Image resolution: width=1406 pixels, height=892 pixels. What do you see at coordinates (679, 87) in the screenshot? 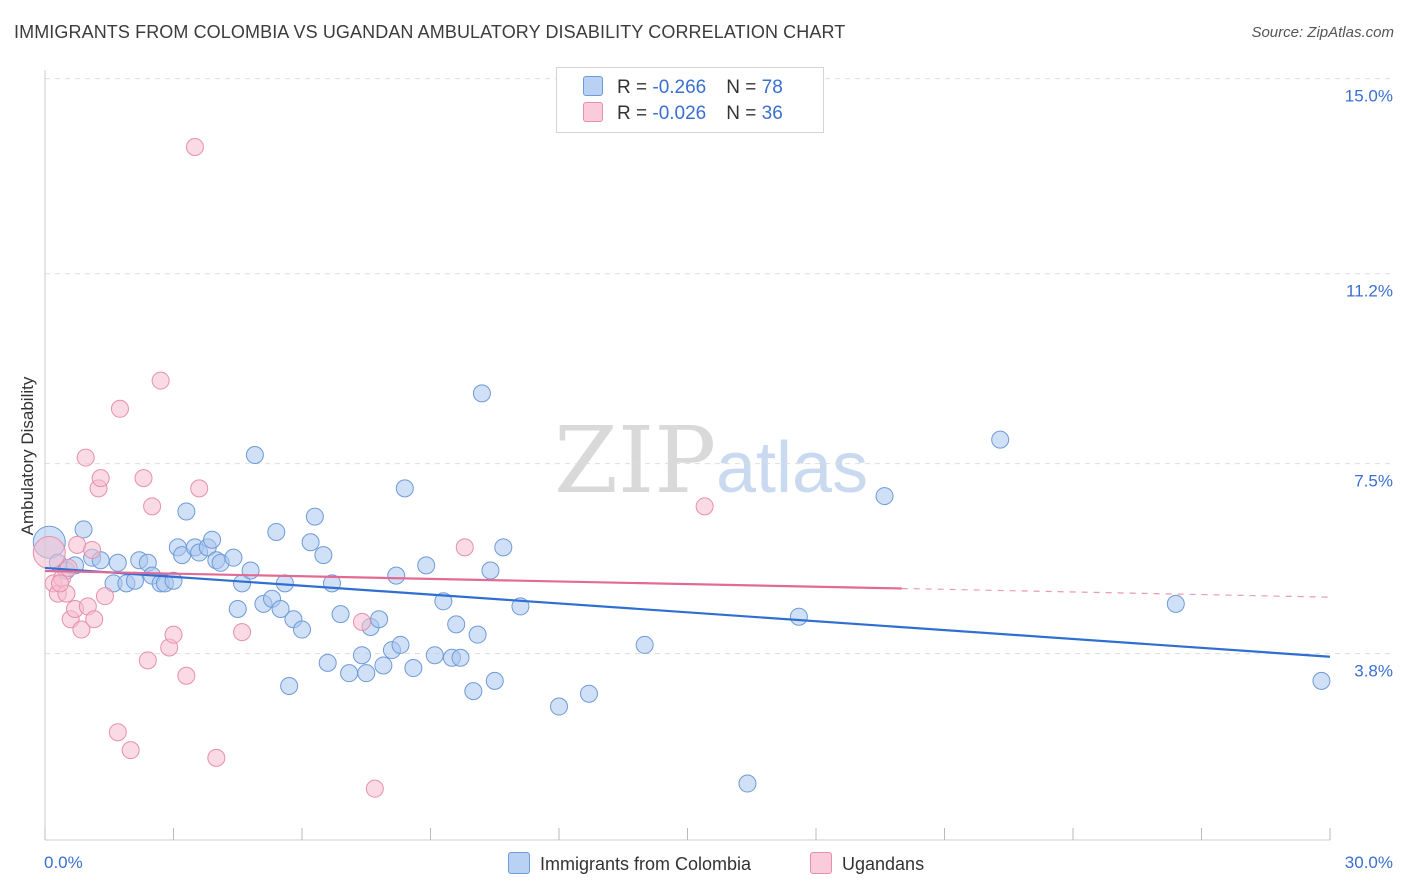
I see `legend-r-value: -0.266` at bounding box center [679, 87].